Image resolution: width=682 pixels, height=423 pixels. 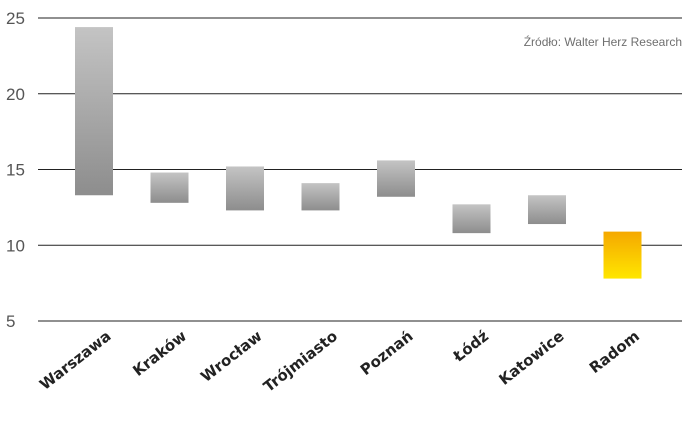 I want to click on y-tick-label: 25, so click(x=15, y=18).